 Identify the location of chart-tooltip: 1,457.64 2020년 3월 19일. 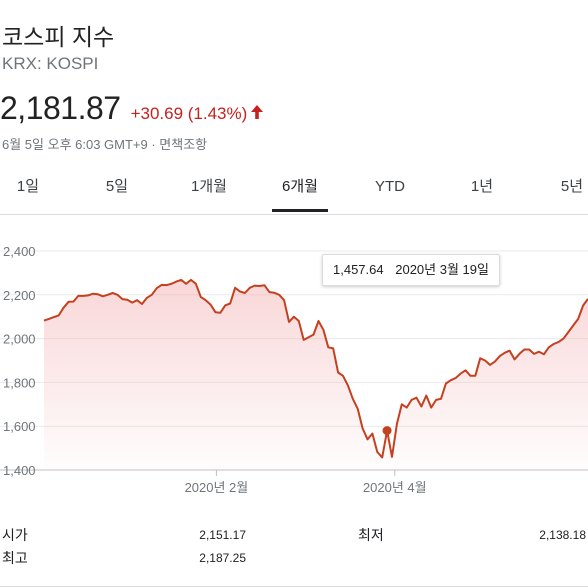
(411, 270).